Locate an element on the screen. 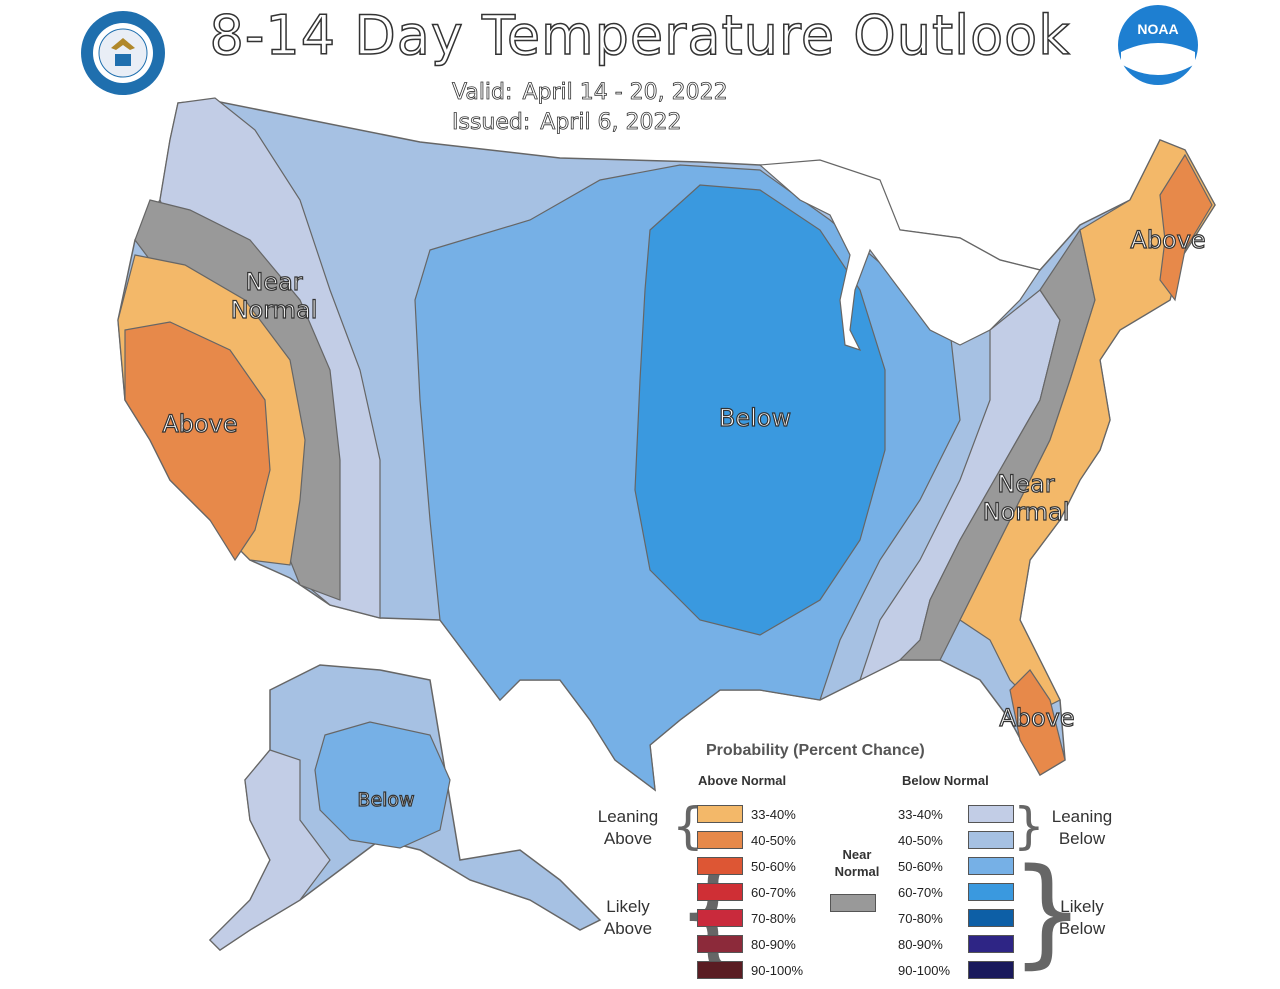 The height and width of the screenshot is (989, 1280). likely-below-label: Likely Below is located at coordinates (1082, 917).